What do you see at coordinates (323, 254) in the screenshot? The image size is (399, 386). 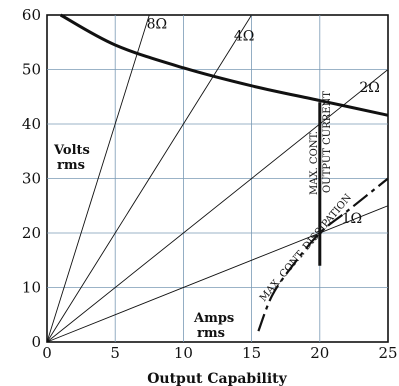 I see `dissipation-limit-curve` at bounding box center [323, 254].